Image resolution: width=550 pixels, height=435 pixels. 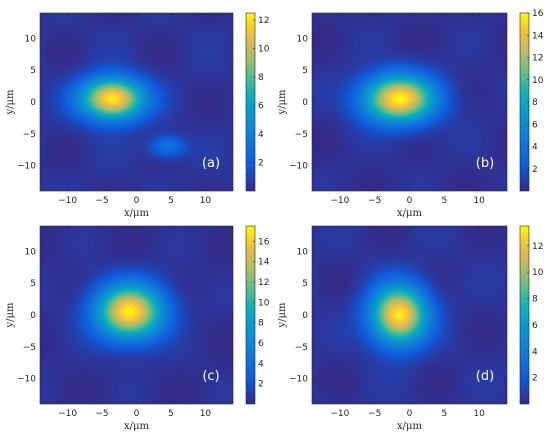 What do you see at coordinates (485, 163) in the screenshot?
I see `panel-label: (b)` at bounding box center [485, 163].